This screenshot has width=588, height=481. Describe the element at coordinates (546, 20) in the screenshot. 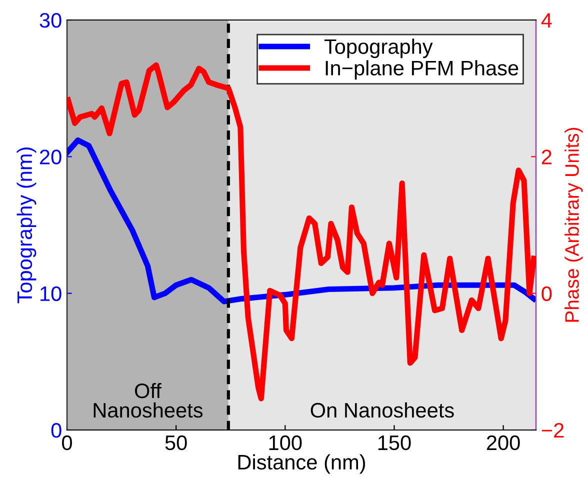

I see `y2-tick-label: 4` at that location.